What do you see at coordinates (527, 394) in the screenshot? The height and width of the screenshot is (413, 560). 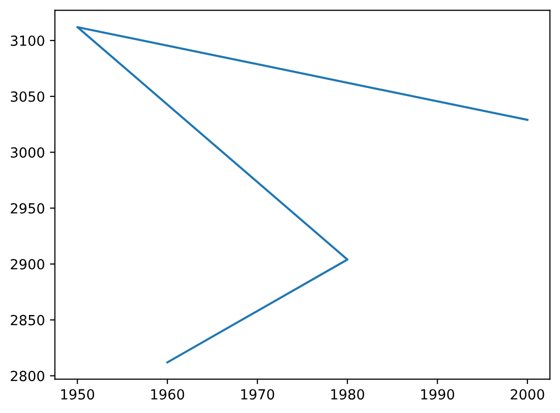 I see `x-tick-label: 2000` at bounding box center [527, 394].